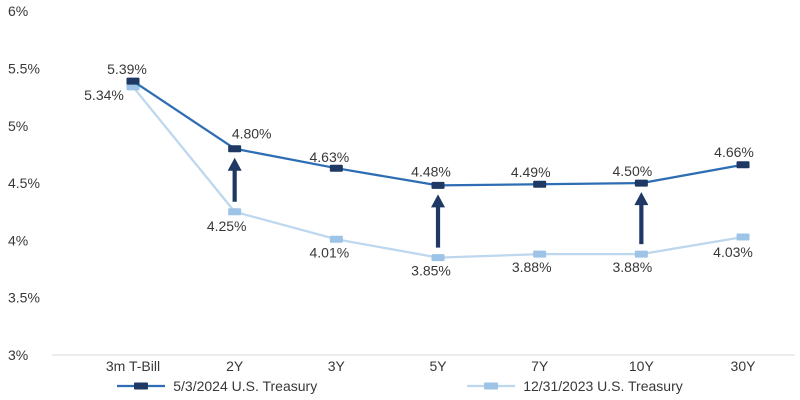 Image resolution: width=800 pixels, height=400 pixels. What do you see at coordinates (18, 355) in the screenshot?
I see `y-tick-label: 3%` at bounding box center [18, 355].